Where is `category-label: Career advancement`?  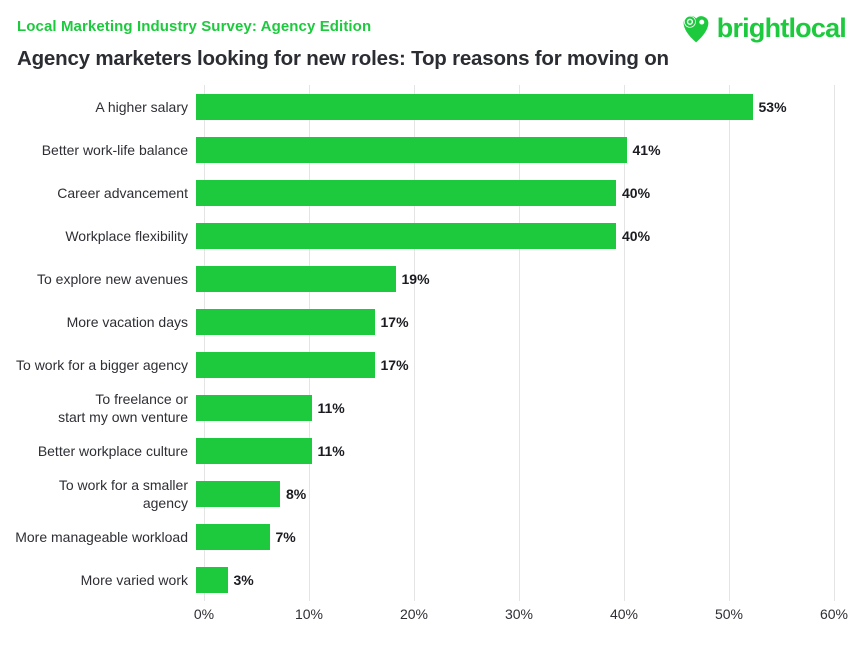
category-label: Career advancement is located at coordinates (122, 192).